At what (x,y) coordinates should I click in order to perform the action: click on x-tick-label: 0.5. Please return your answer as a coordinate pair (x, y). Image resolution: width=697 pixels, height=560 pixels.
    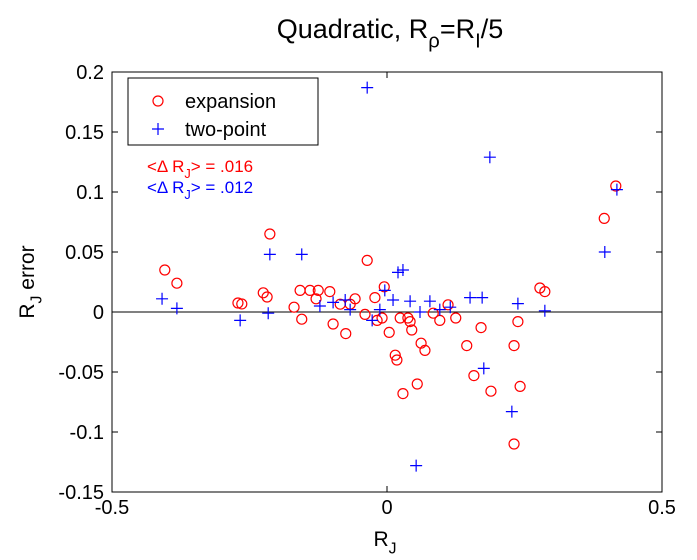
    Looking at the image, I should click on (662, 508).